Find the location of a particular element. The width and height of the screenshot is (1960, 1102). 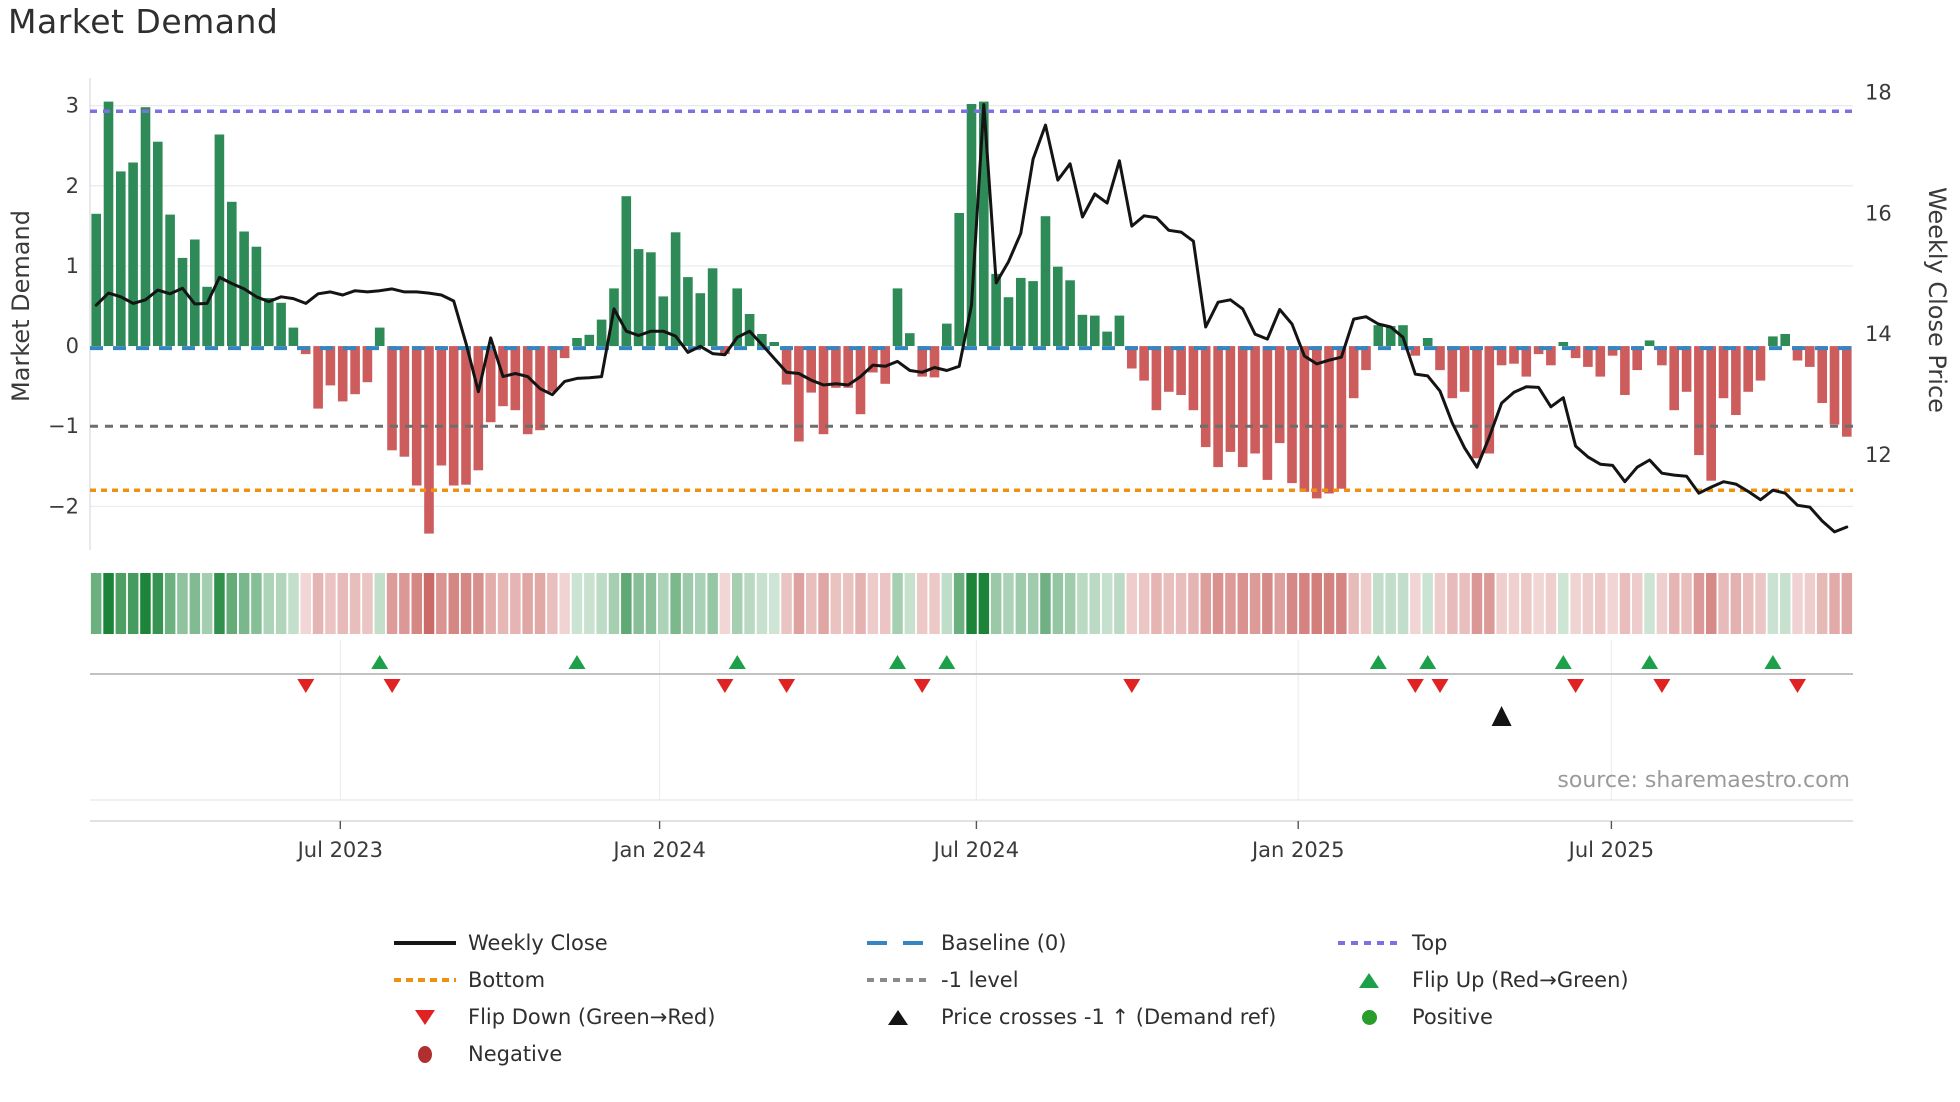

left-tick-label: 3 is located at coordinates (72, 106).